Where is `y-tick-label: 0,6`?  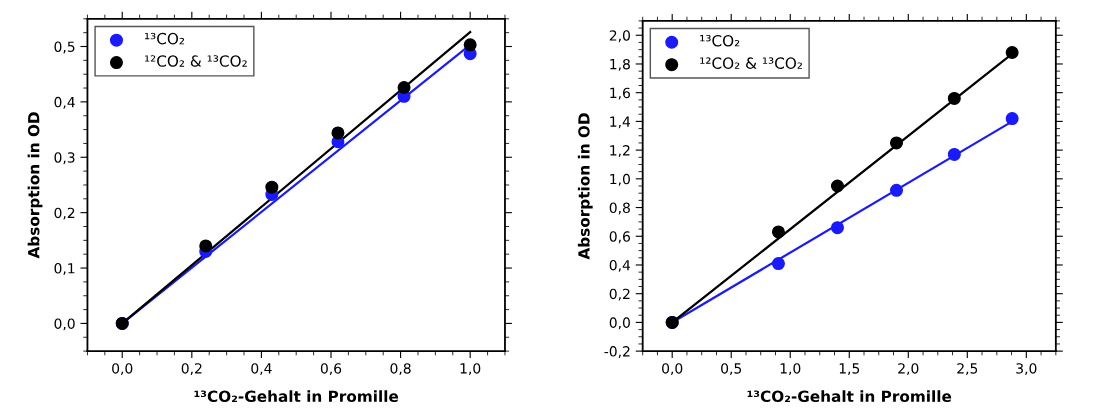
y-tick-label: 0,6 is located at coordinates (619, 237).